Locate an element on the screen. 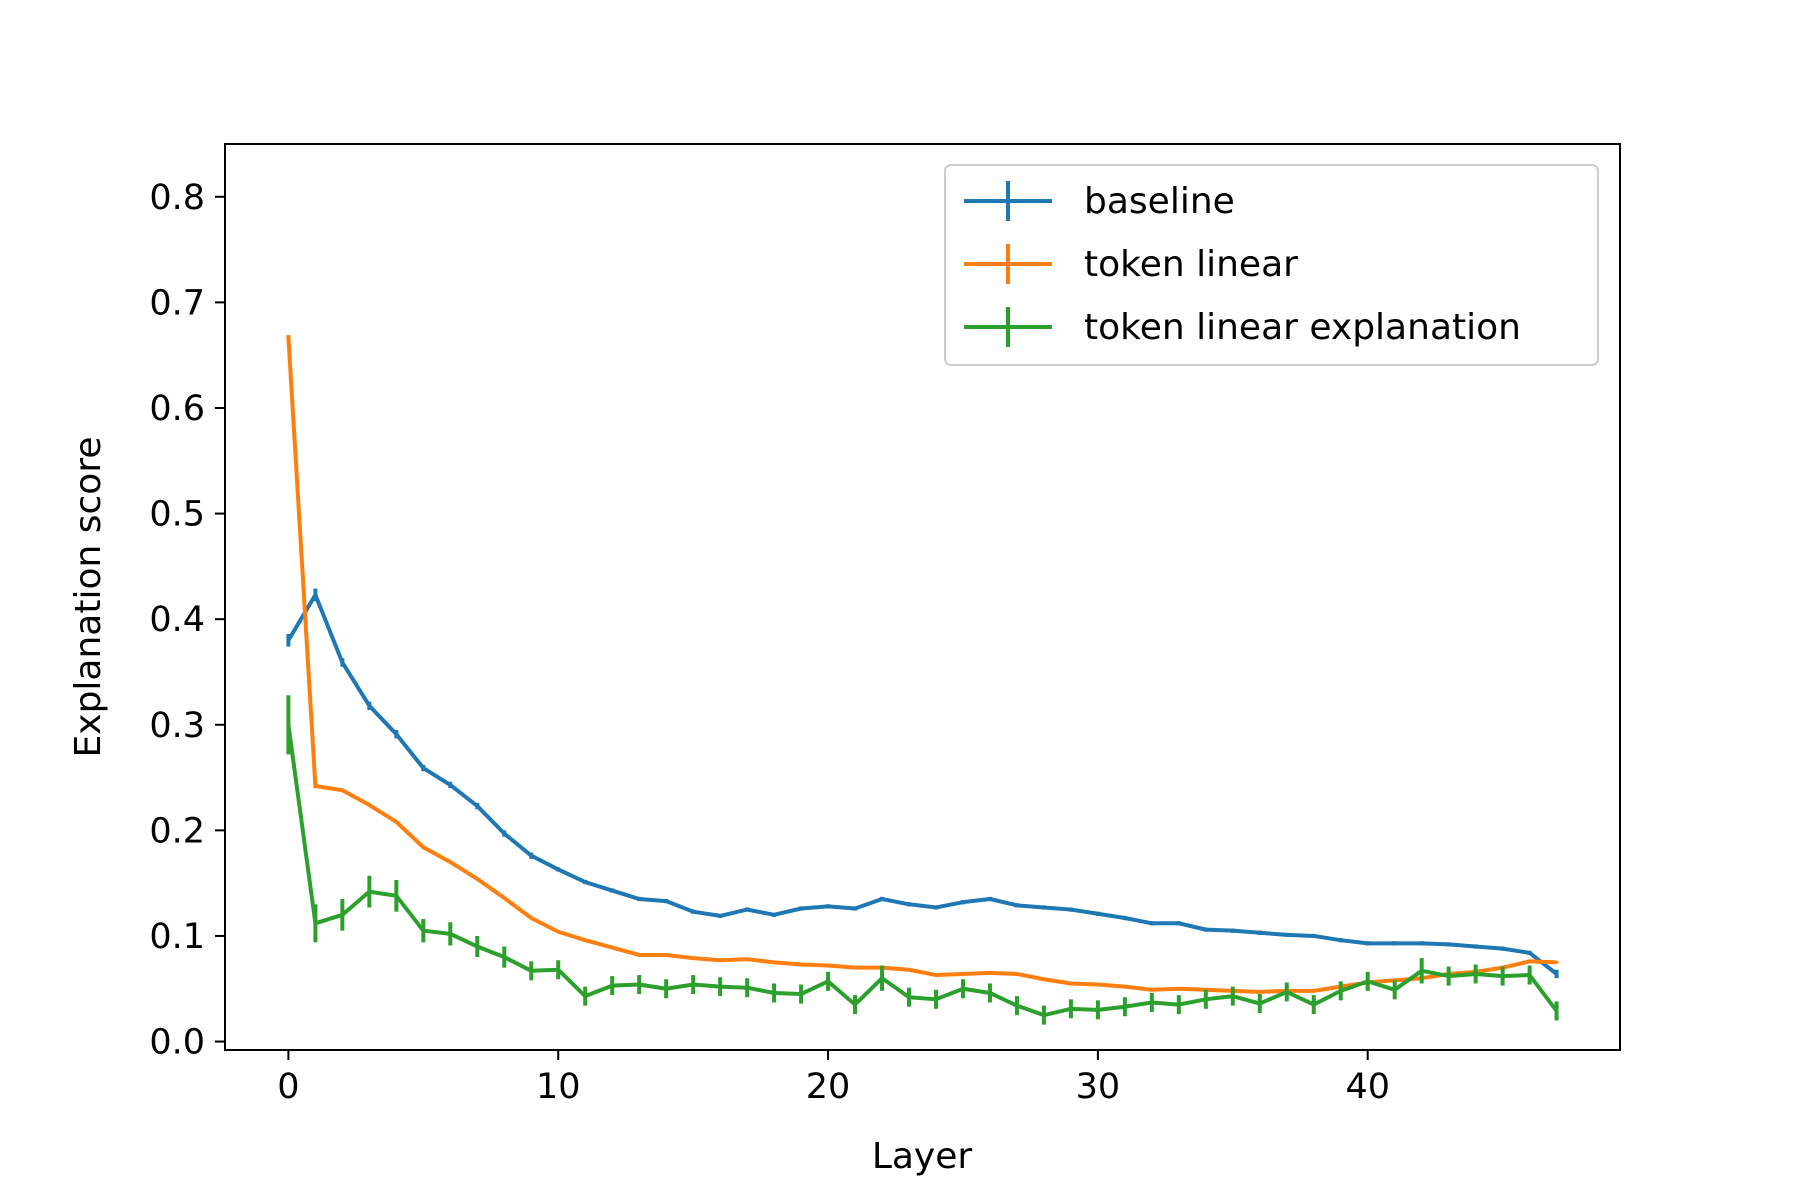 This screenshot has height=1204, width=1800. y-tick-label: 0.4 is located at coordinates (177, 620).